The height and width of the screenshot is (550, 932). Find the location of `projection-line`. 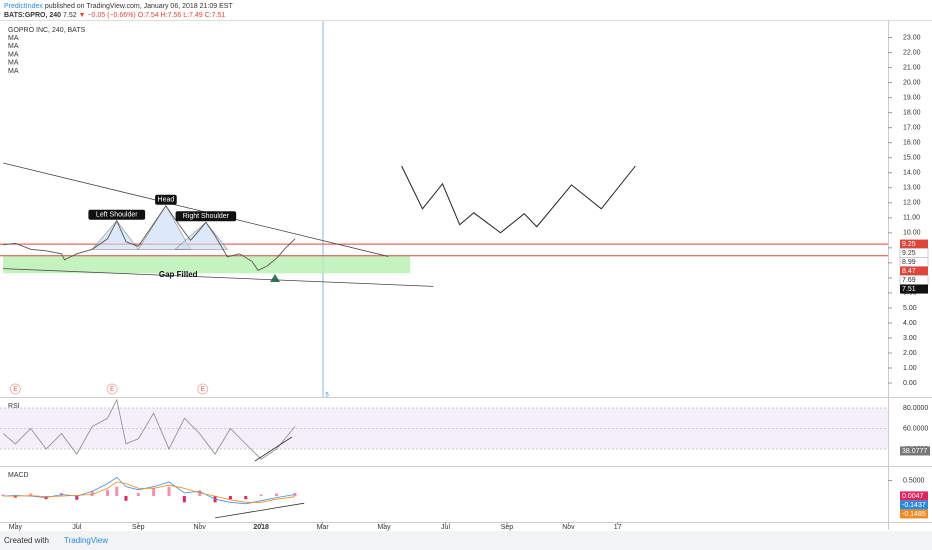

projection-line is located at coordinates (518, 199).